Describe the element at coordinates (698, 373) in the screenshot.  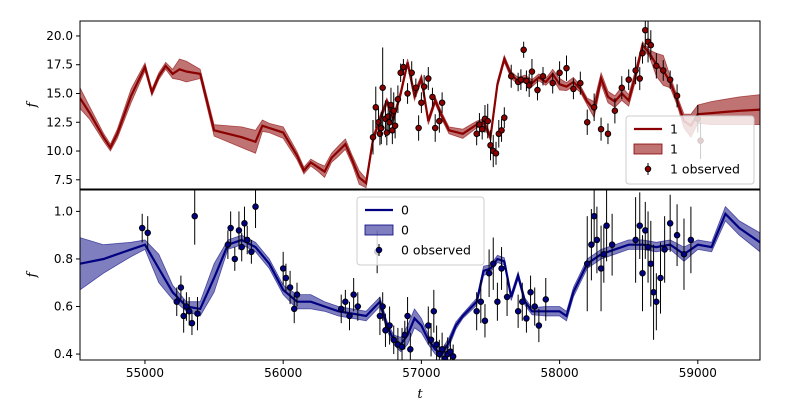
I see `x-tick-label: 59000` at that location.